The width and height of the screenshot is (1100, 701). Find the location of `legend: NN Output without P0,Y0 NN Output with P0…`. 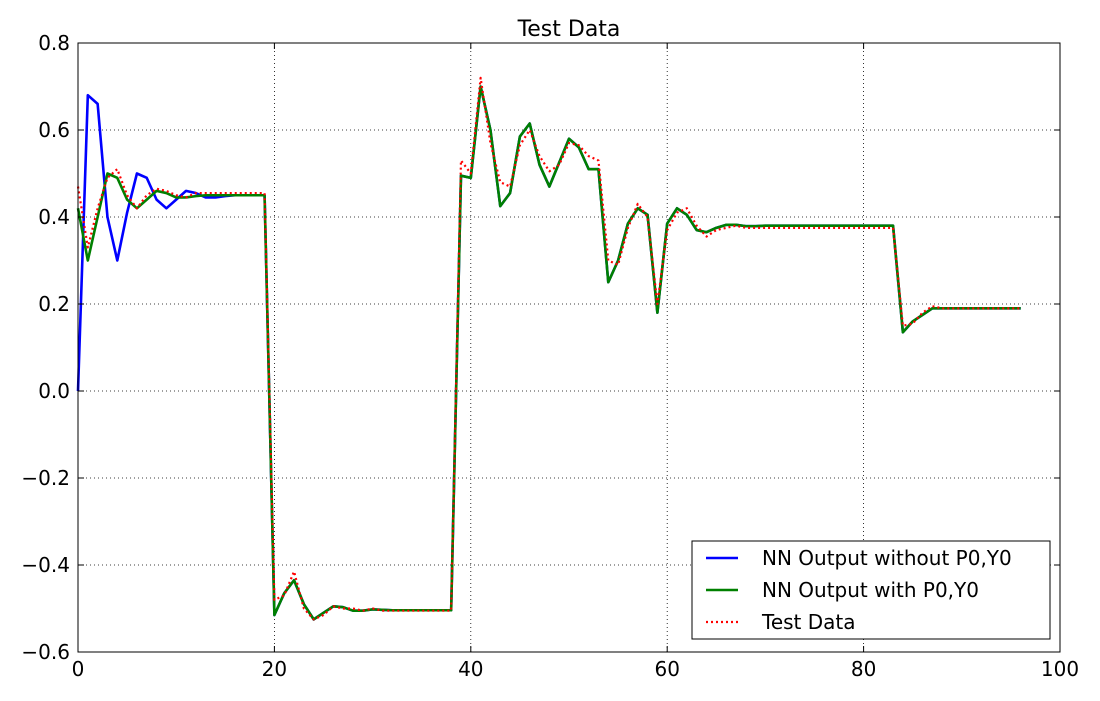

legend: NN Output without P0,Y0 NN Output with P0… is located at coordinates (871, 590).